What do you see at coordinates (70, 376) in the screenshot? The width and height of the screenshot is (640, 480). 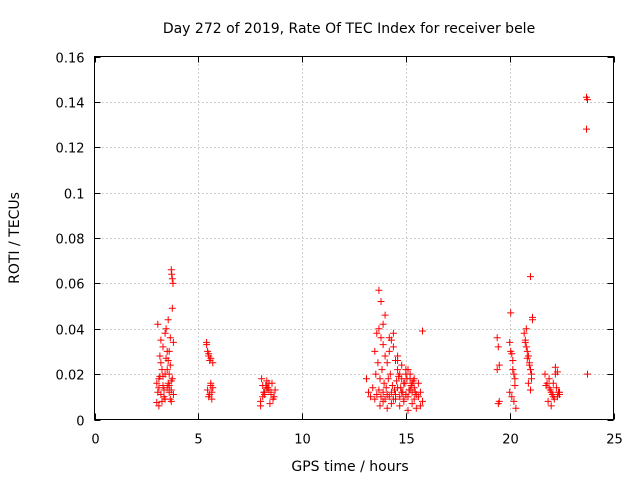 I see `y-tick-label: 0.02` at bounding box center [70, 376].